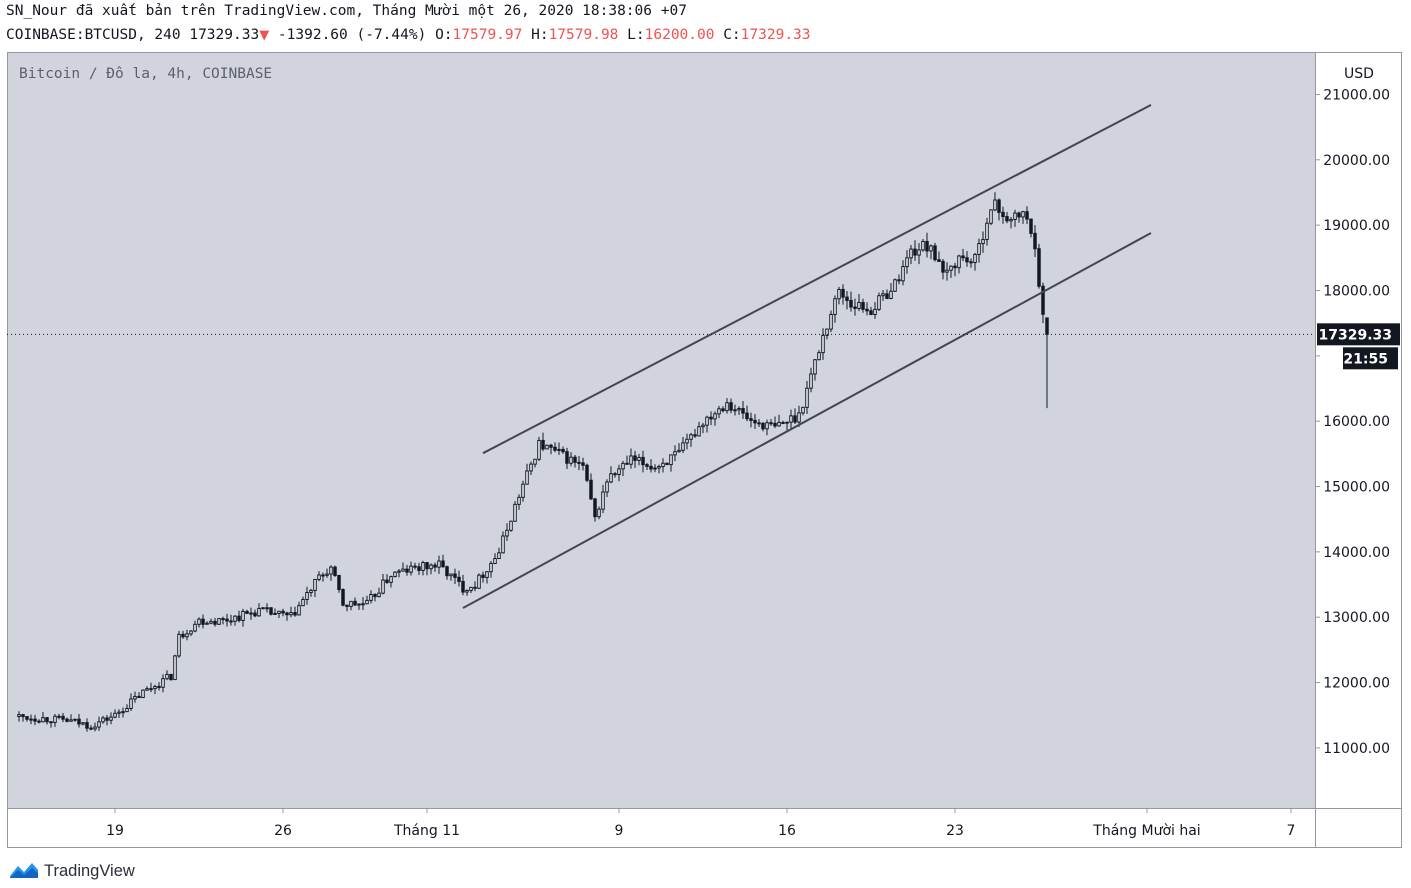 The height and width of the screenshot is (888, 1411). I want to click on last-price: 17329.33, so click(224, 35).